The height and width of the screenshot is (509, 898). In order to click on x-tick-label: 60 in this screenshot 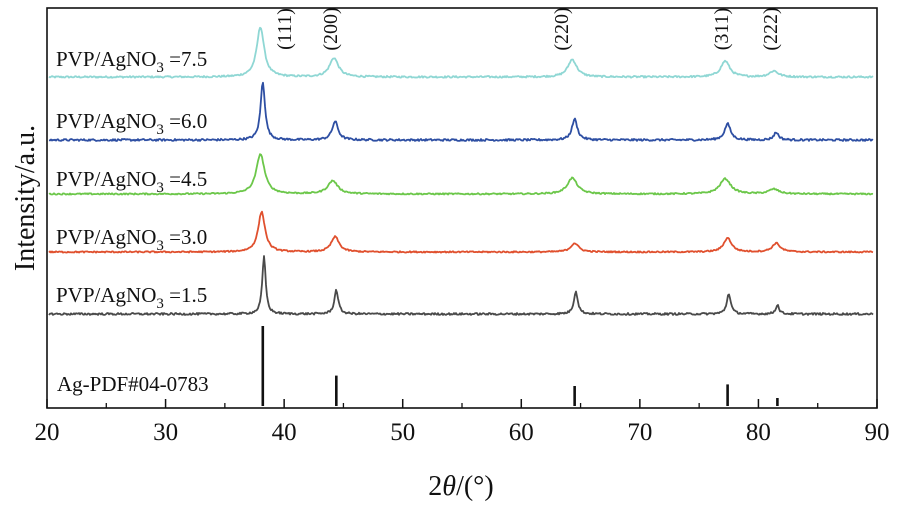, I will do `click(521, 432)`.